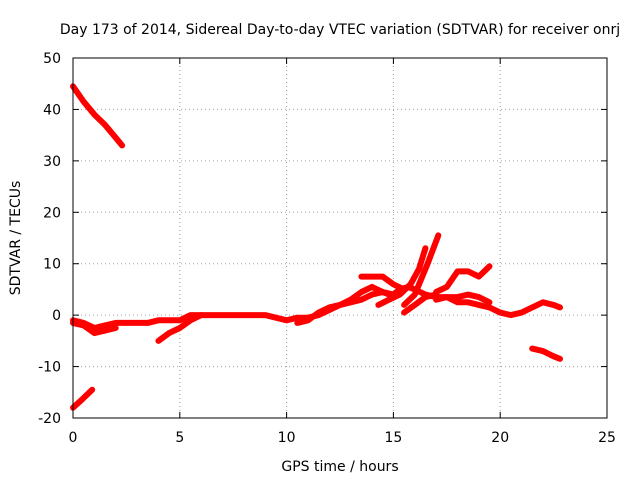  Describe the element at coordinates (287, 438) in the screenshot. I see `x-tick-label: 10` at that location.